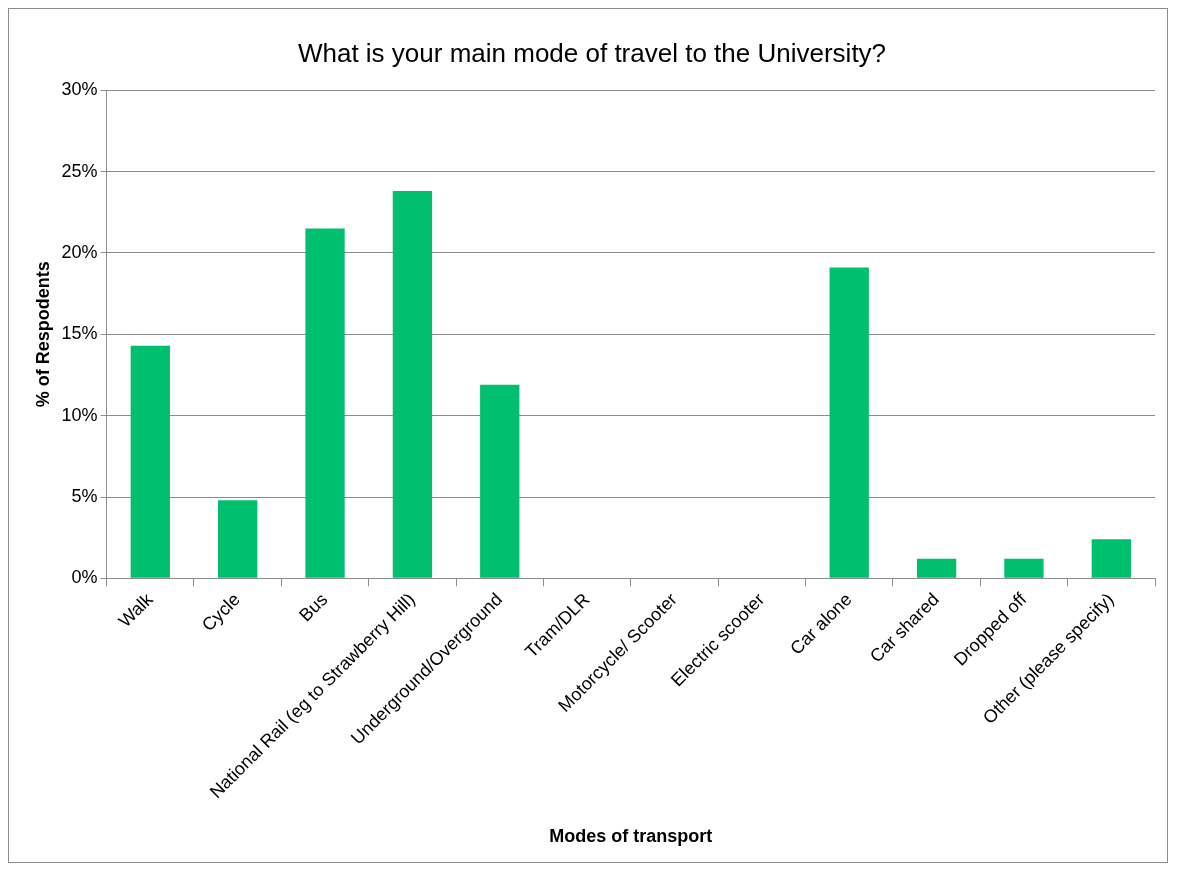  I want to click on chart-title: What is your main mode of travel to the University?, so click(592, 52).